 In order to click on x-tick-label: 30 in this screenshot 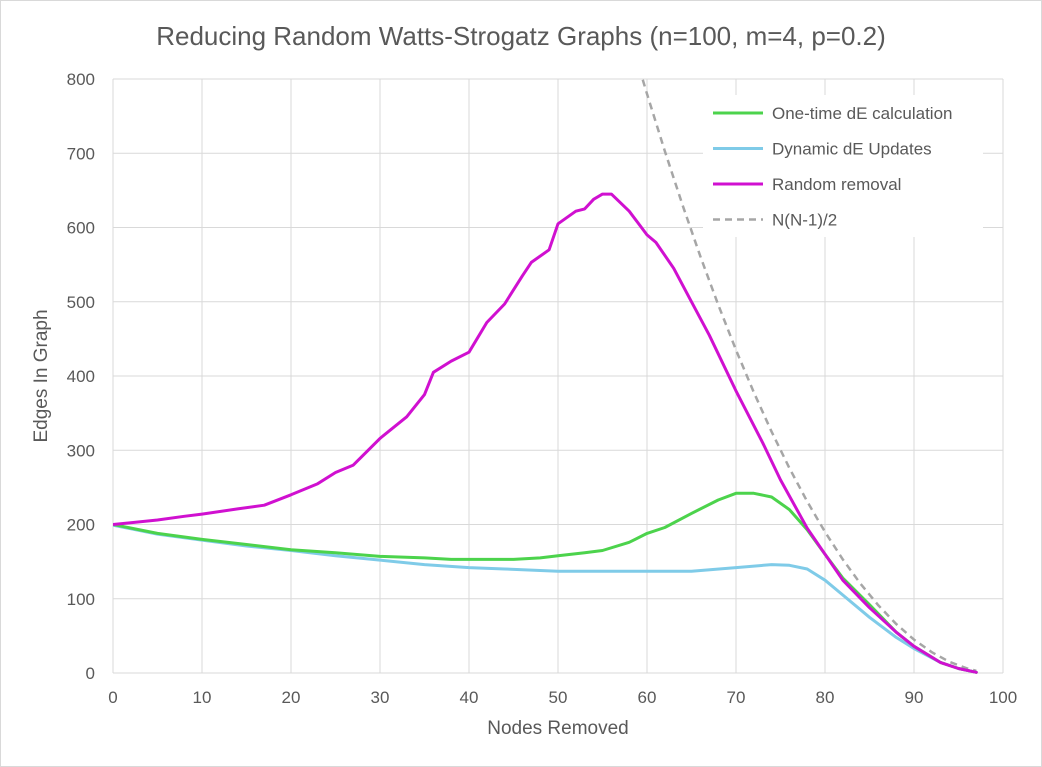, I will do `click(380, 697)`.